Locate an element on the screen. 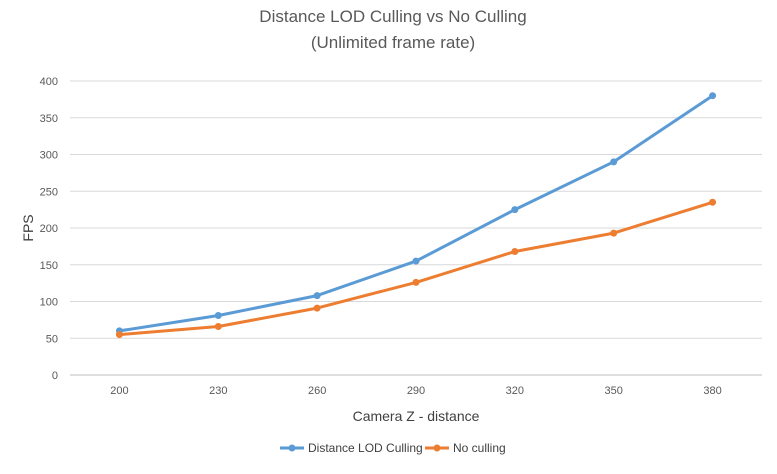  x-tick-label: 290 is located at coordinates (416, 391).